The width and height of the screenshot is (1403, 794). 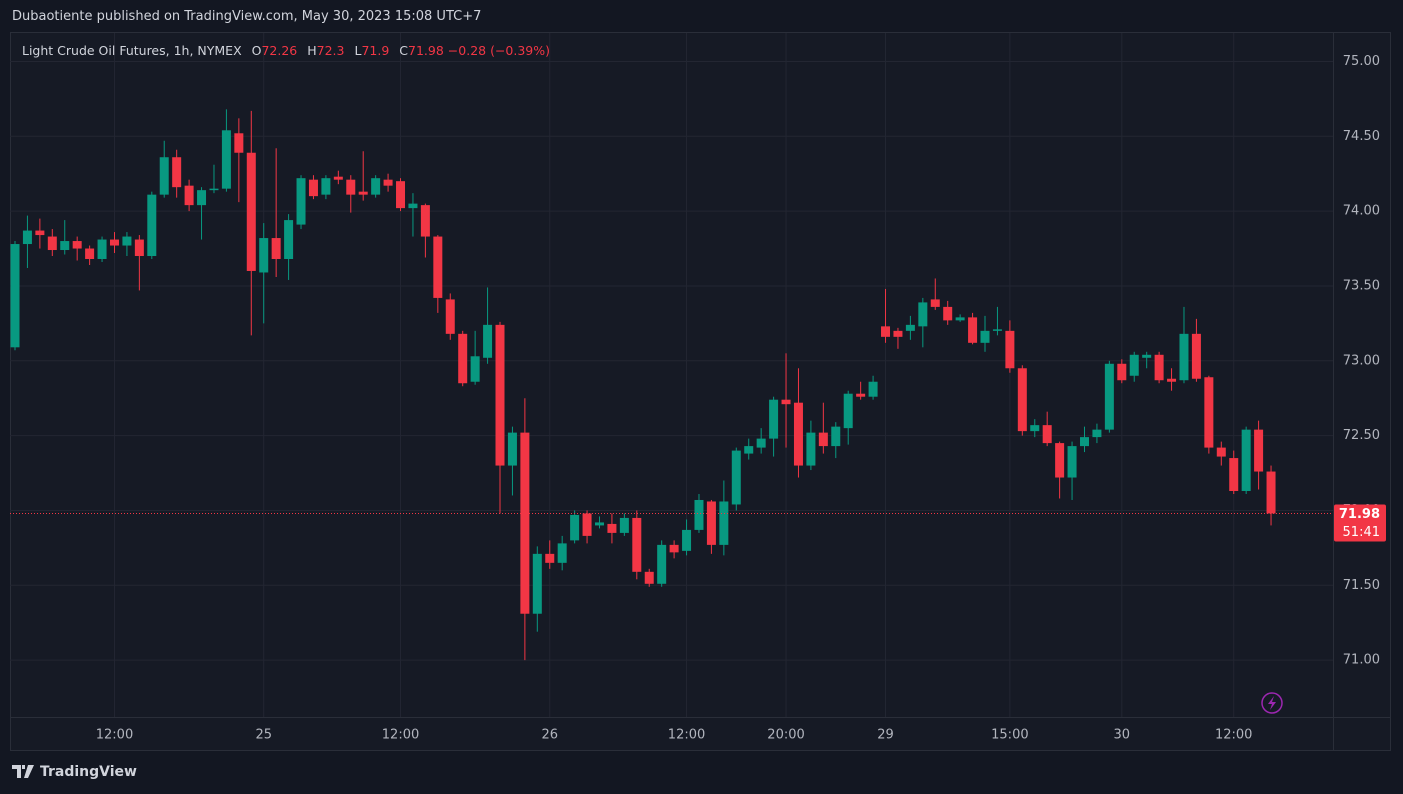 What do you see at coordinates (263, 735) in the screenshot?
I see `x-tick-label: 25` at bounding box center [263, 735].